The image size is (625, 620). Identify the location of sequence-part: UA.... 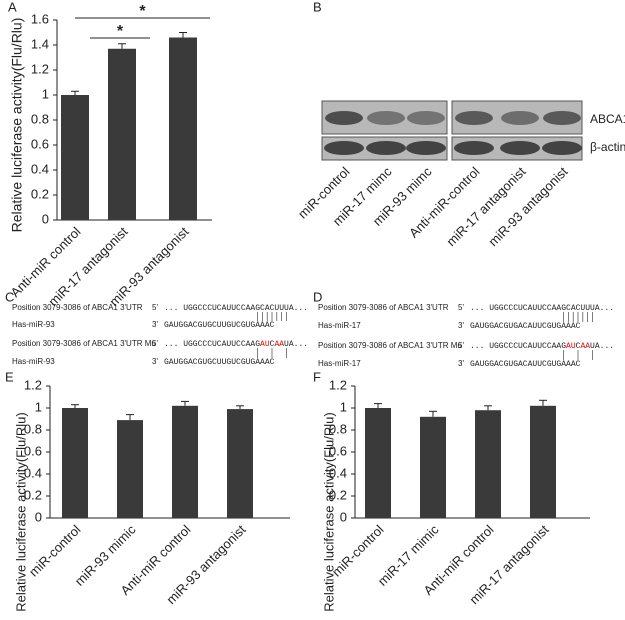
(602, 346).